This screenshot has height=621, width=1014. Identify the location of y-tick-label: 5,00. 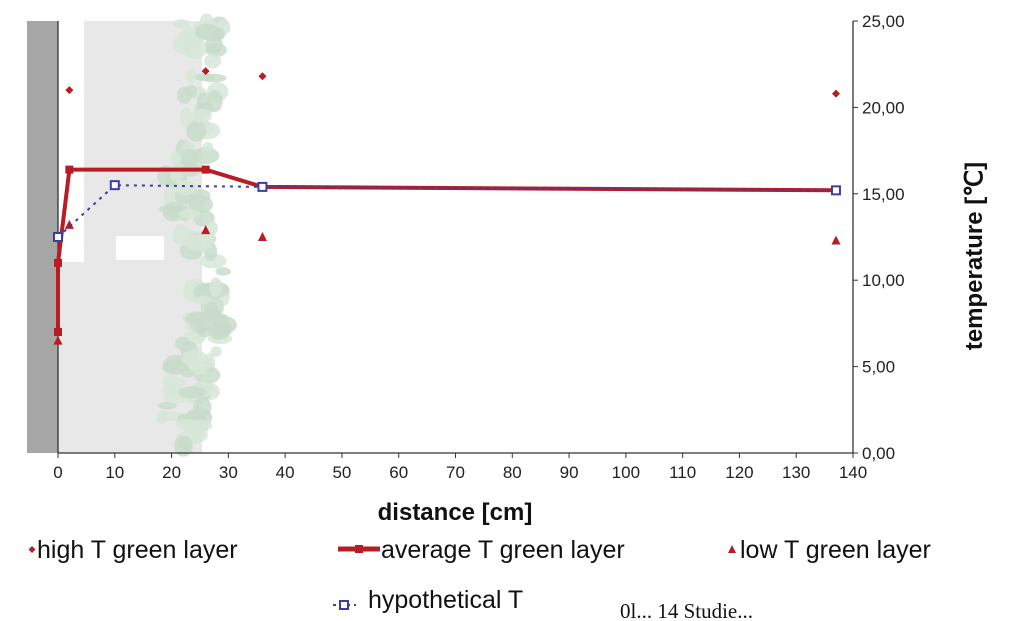
(878, 367).